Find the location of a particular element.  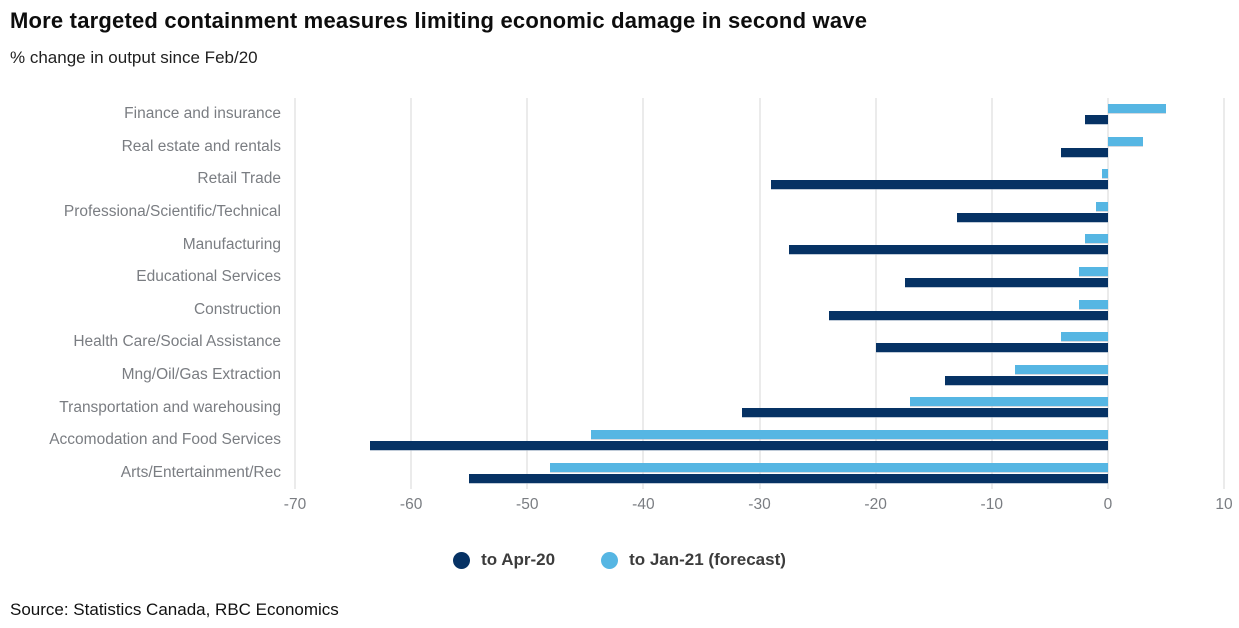

bar-apr-accomodation-and-food-services is located at coordinates (739, 445).